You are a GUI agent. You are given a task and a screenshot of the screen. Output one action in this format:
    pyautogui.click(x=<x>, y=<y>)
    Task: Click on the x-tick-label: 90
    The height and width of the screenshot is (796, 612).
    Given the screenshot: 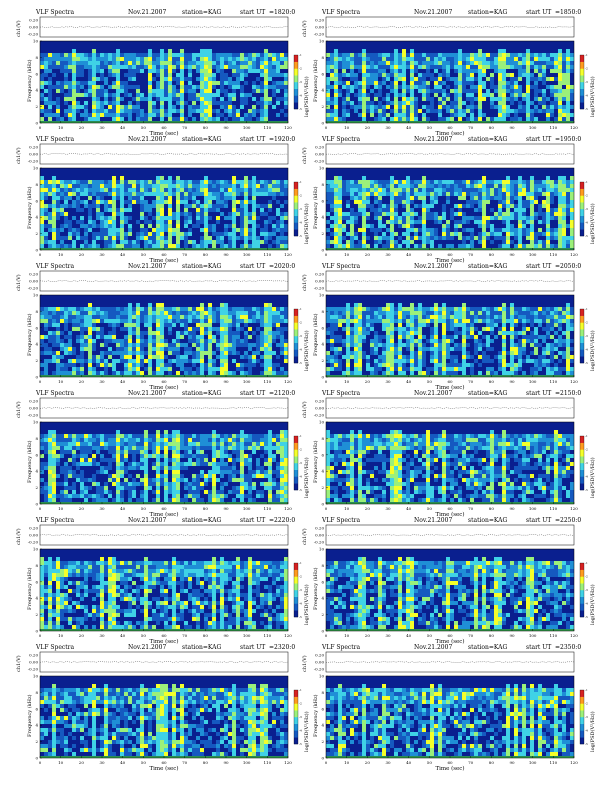 What is the action you would take?
    pyautogui.click(x=226, y=254)
    